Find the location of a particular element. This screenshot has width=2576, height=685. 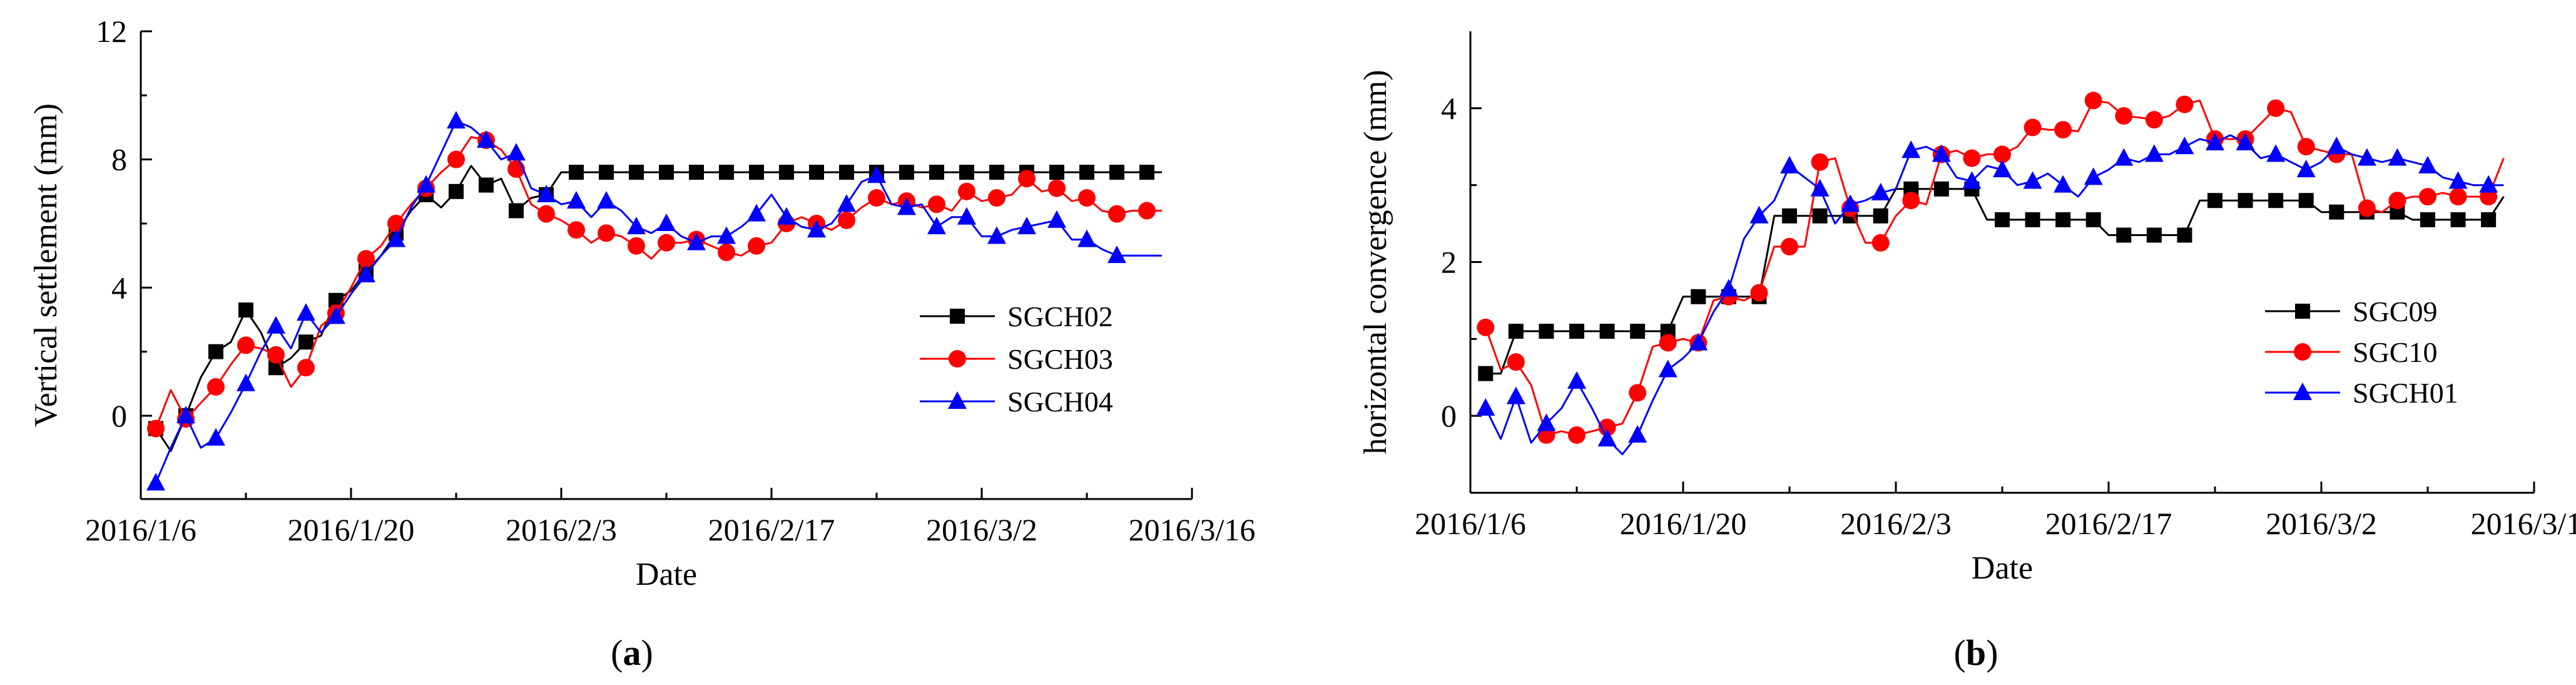

y-tick-label: 2 is located at coordinates (1449, 263).